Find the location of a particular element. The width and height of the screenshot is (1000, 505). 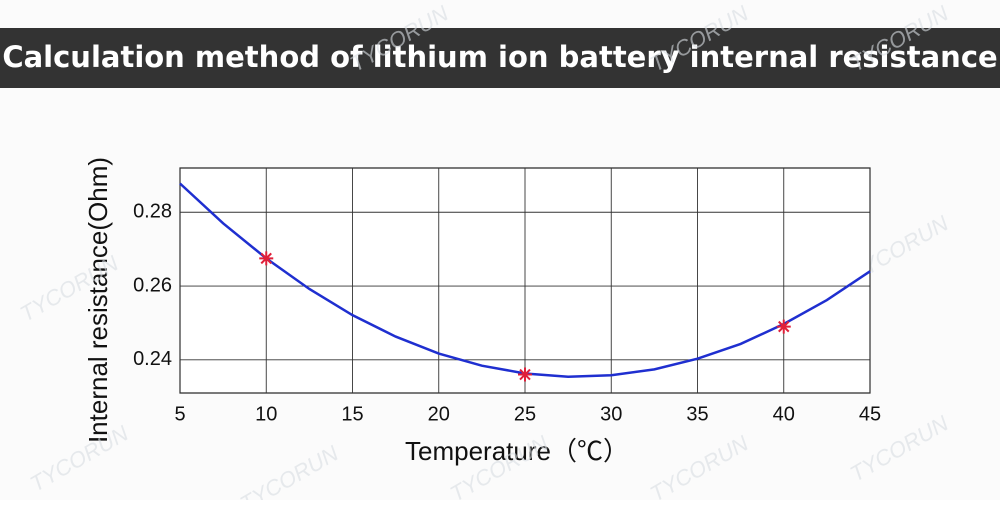

x-tick-label: 25 is located at coordinates (525, 414).